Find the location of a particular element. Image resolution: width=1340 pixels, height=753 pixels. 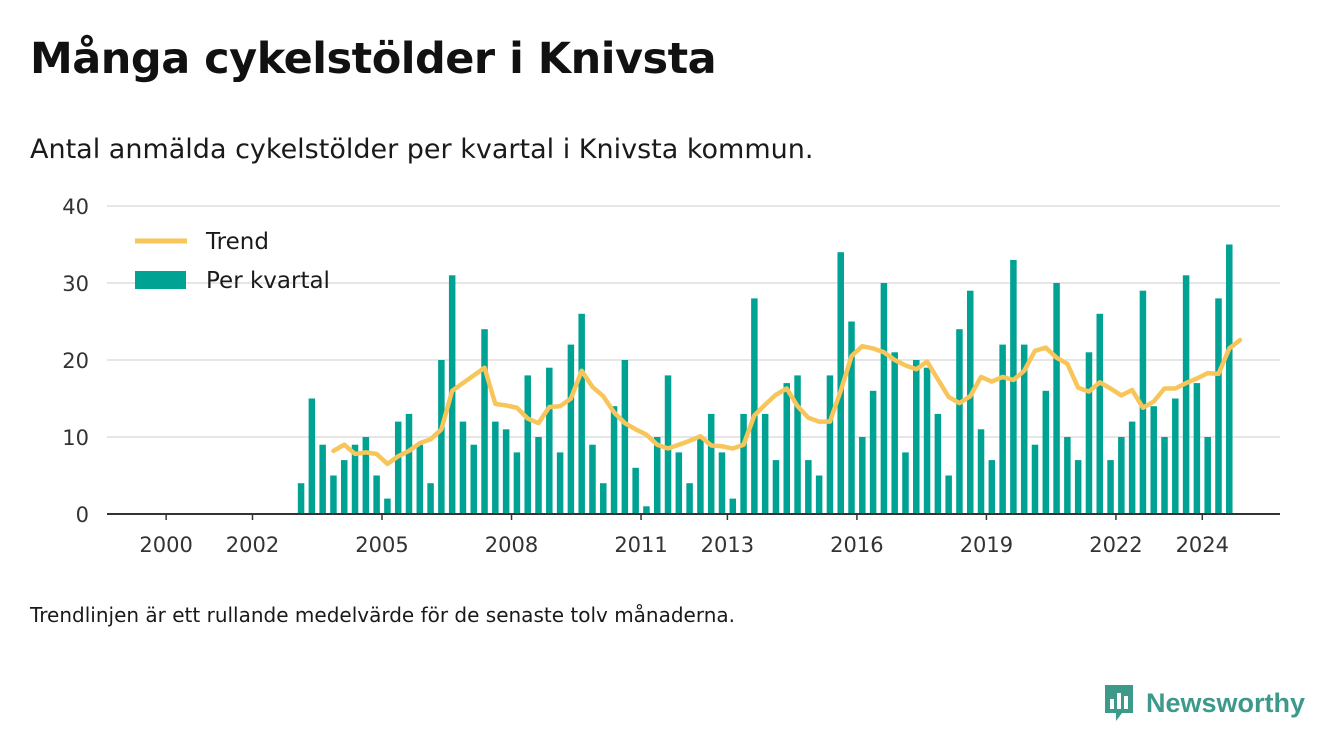

x-tick-label: 2016 is located at coordinates (856, 545).